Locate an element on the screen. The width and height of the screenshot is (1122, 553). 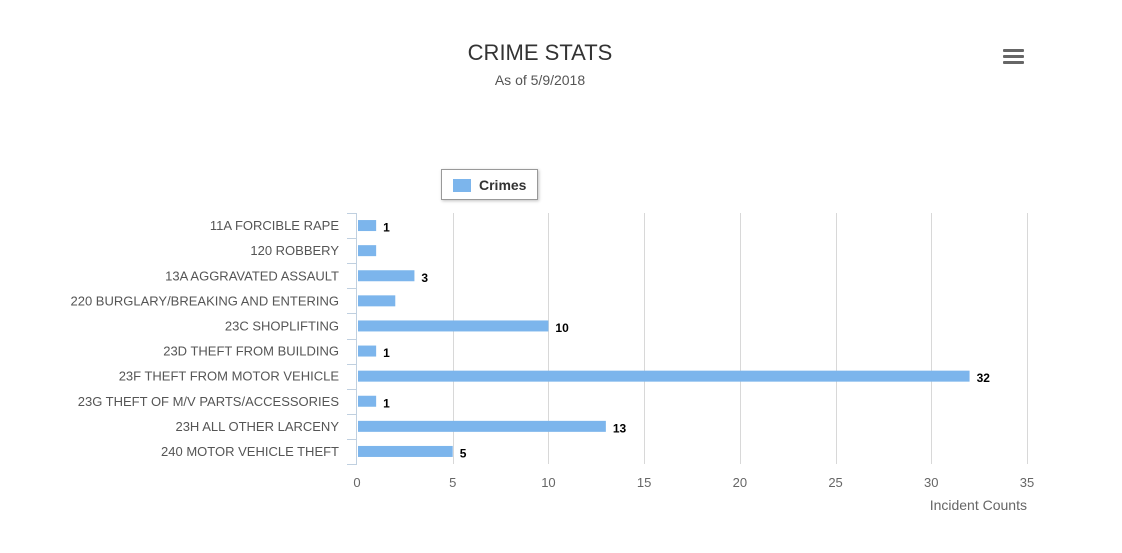
legend-swatch is located at coordinates (462, 185).